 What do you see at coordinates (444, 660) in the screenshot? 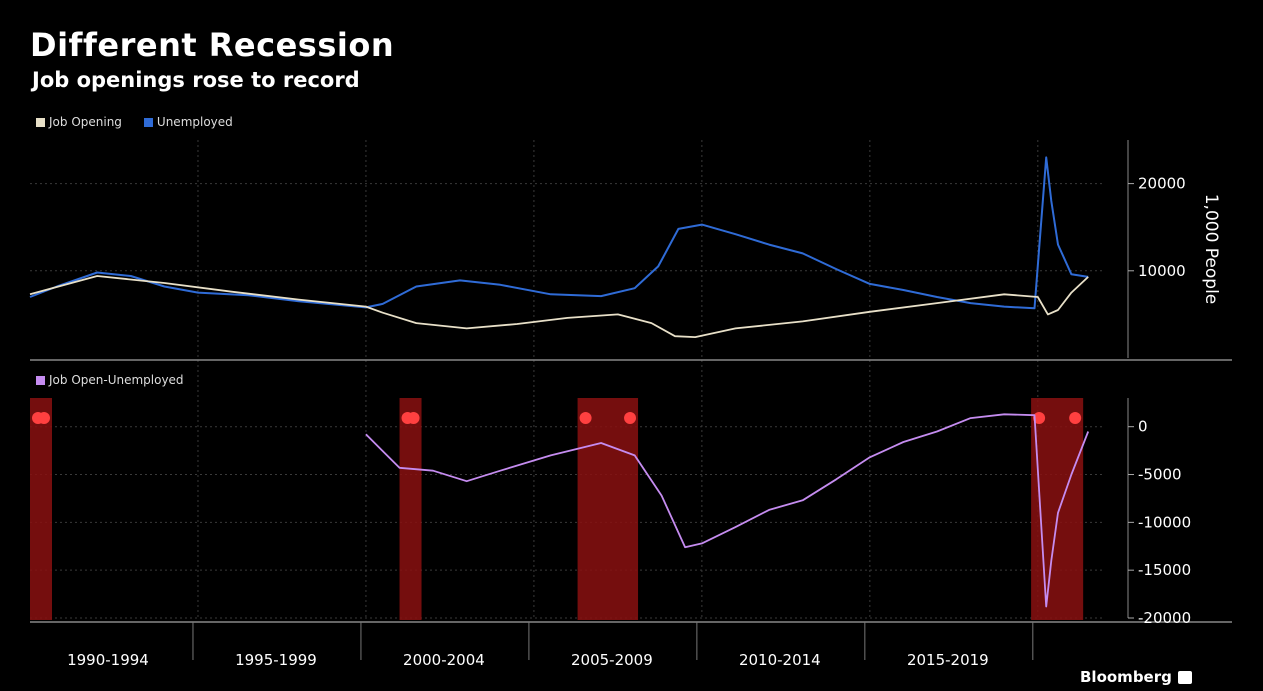
I see `x-tick-label: 2000-2004` at bounding box center [444, 660].